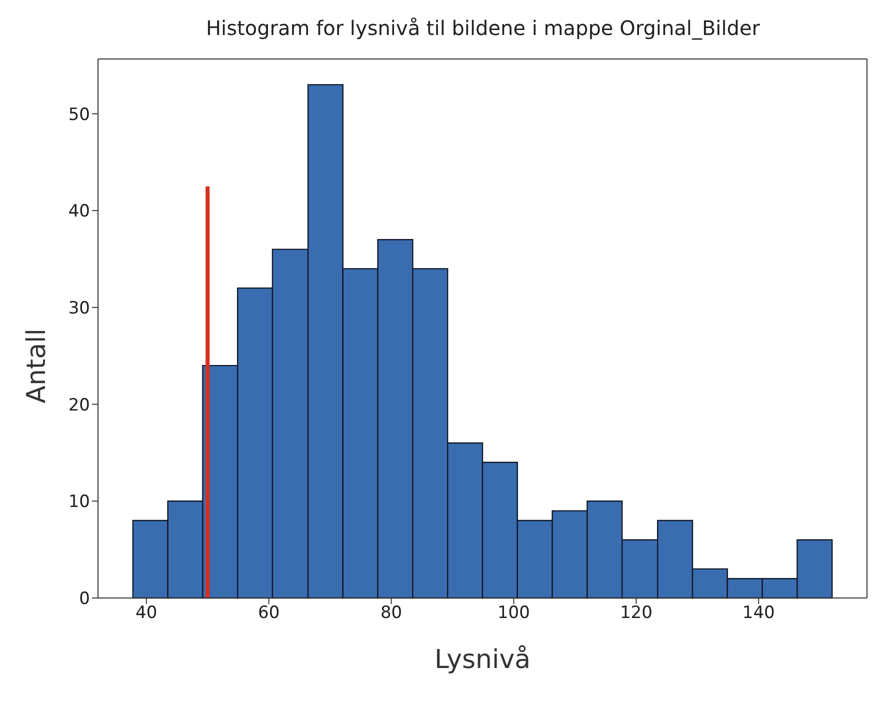  What do you see at coordinates (79, 405) in the screenshot?
I see `y-tick-label: 20` at bounding box center [79, 405].